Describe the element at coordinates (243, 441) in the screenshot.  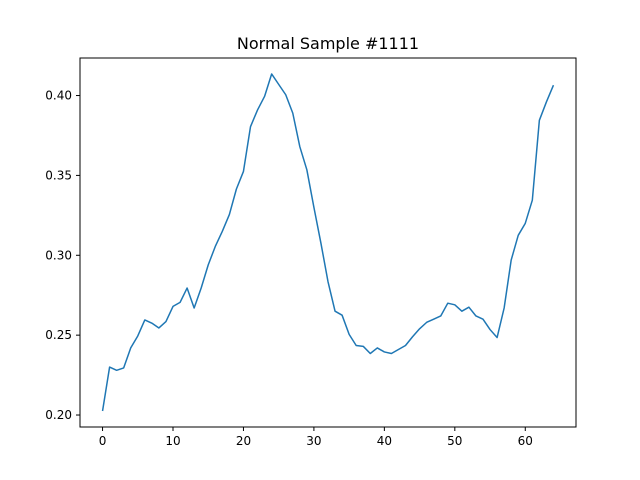
I see `x-tick-label: 20` at that location.